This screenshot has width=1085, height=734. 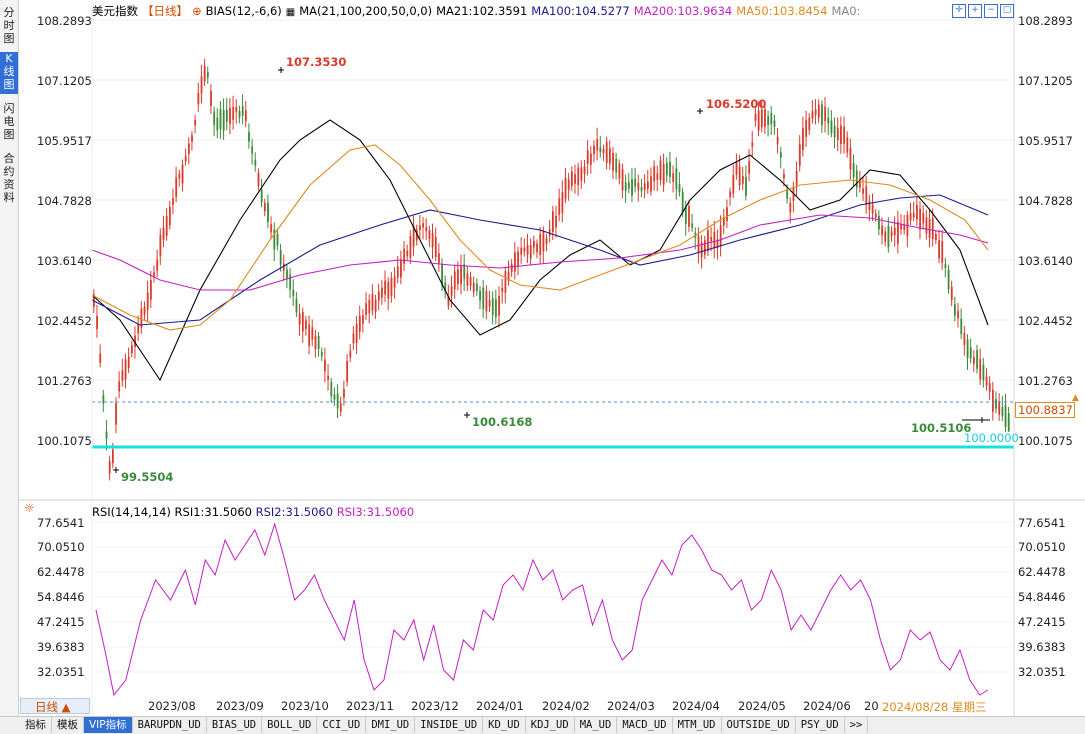 What do you see at coordinates (213, 512) in the screenshot?
I see `rsi1-value: RSI1:31.5060` at bounding box center [213, 512].